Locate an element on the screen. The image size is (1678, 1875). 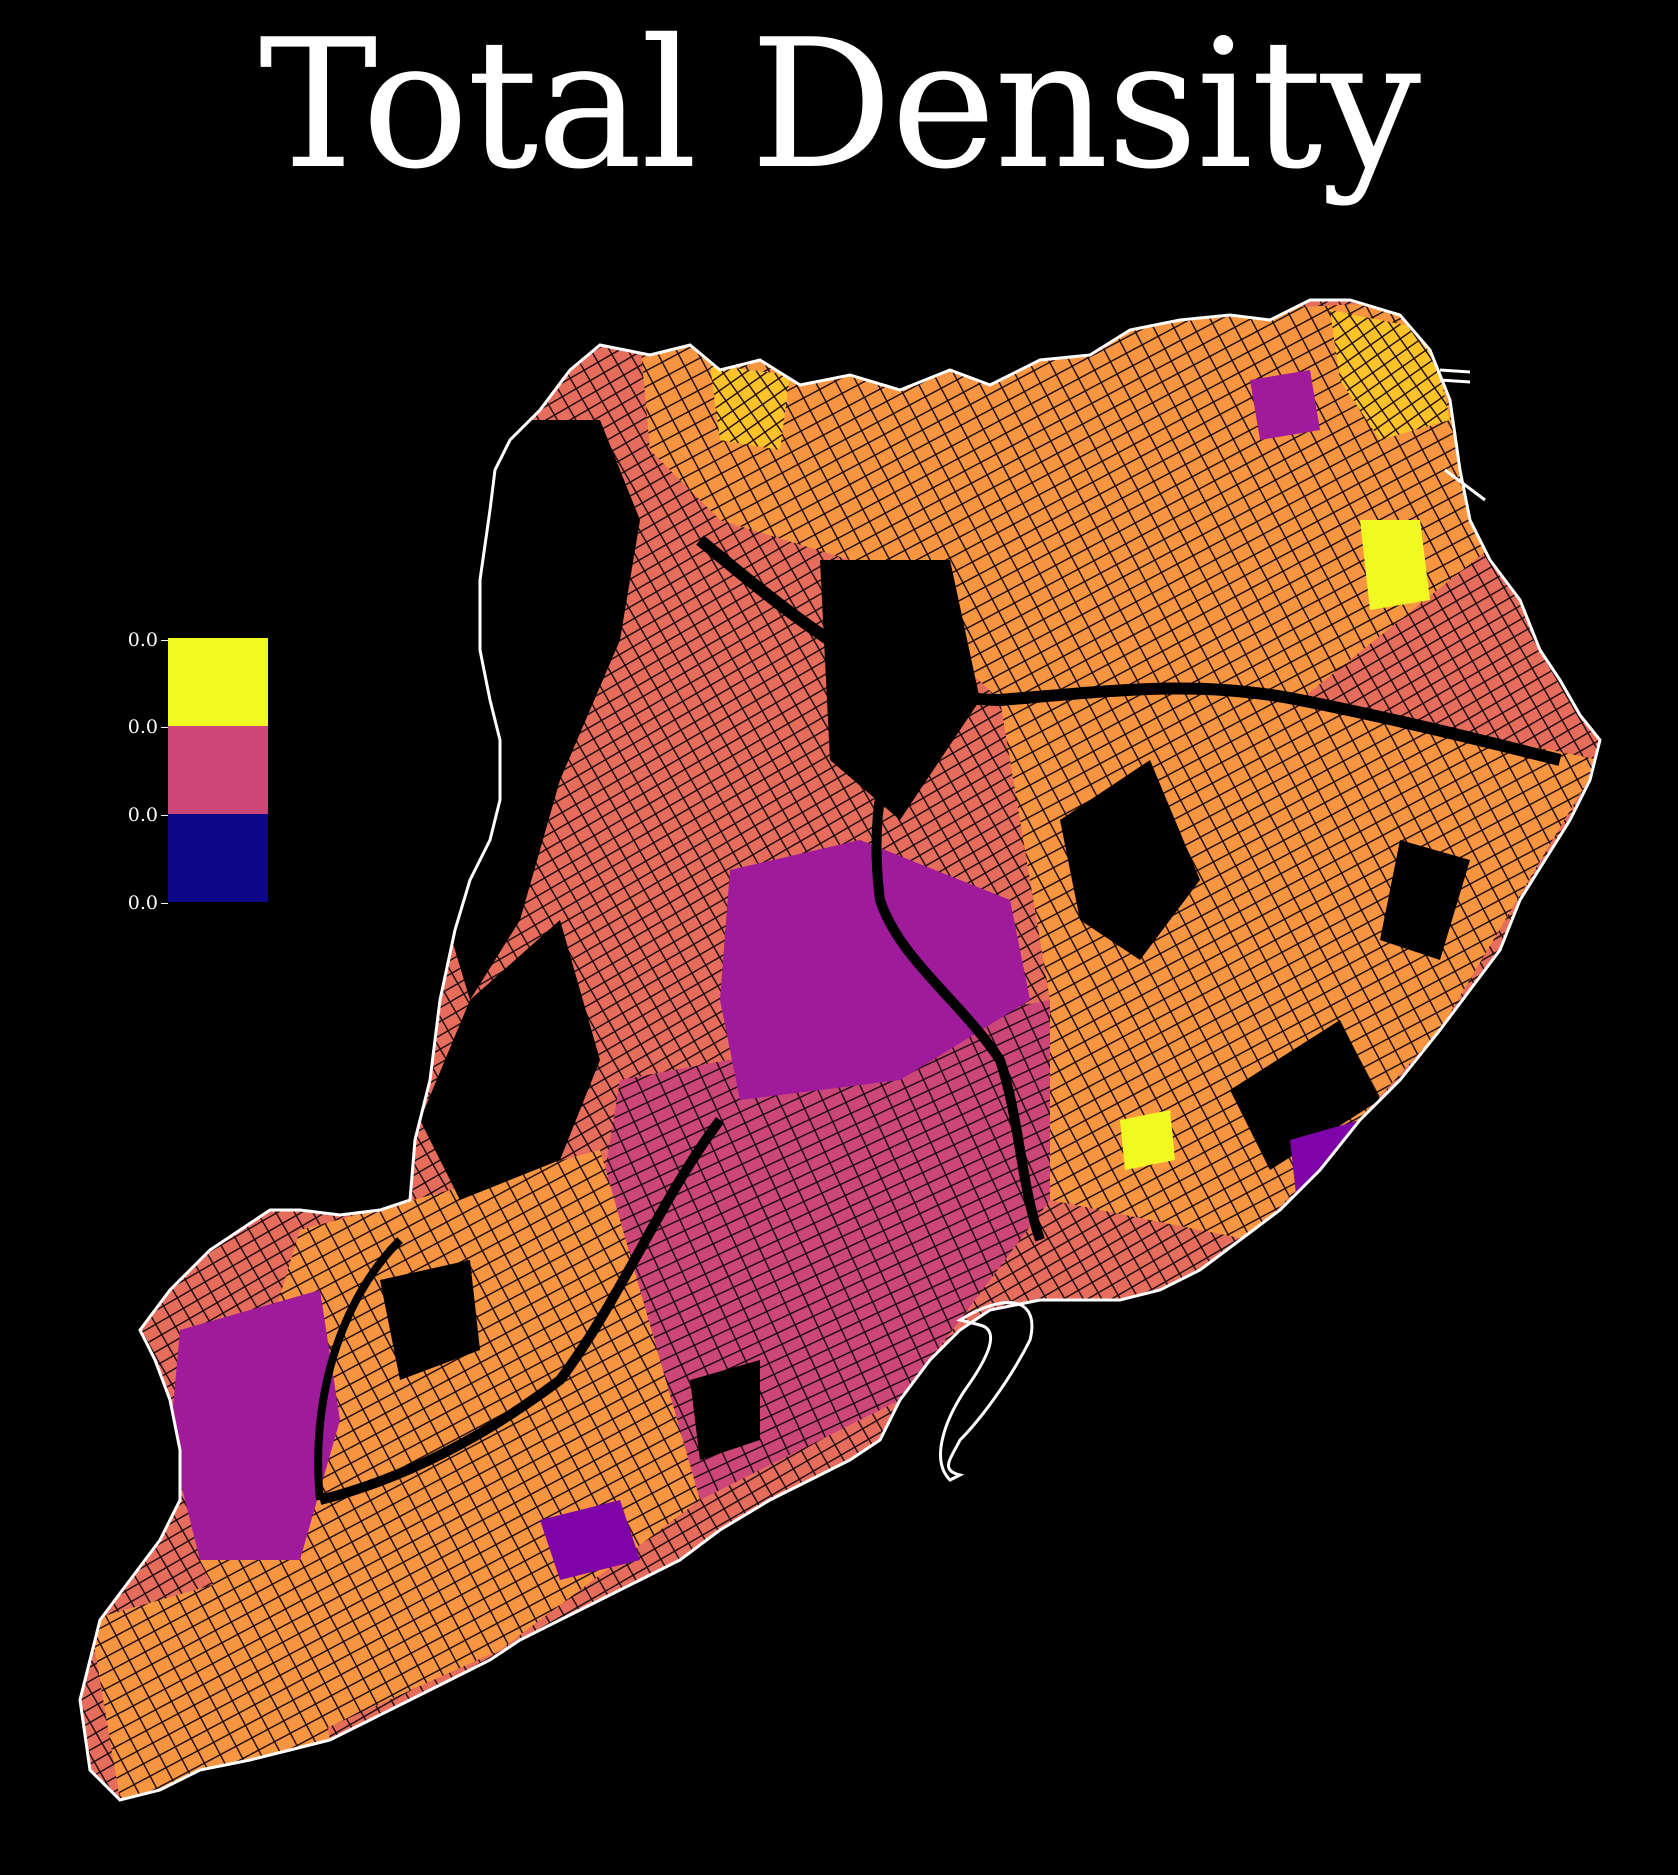
west-loop-road is located at coordinates (358, 1369).